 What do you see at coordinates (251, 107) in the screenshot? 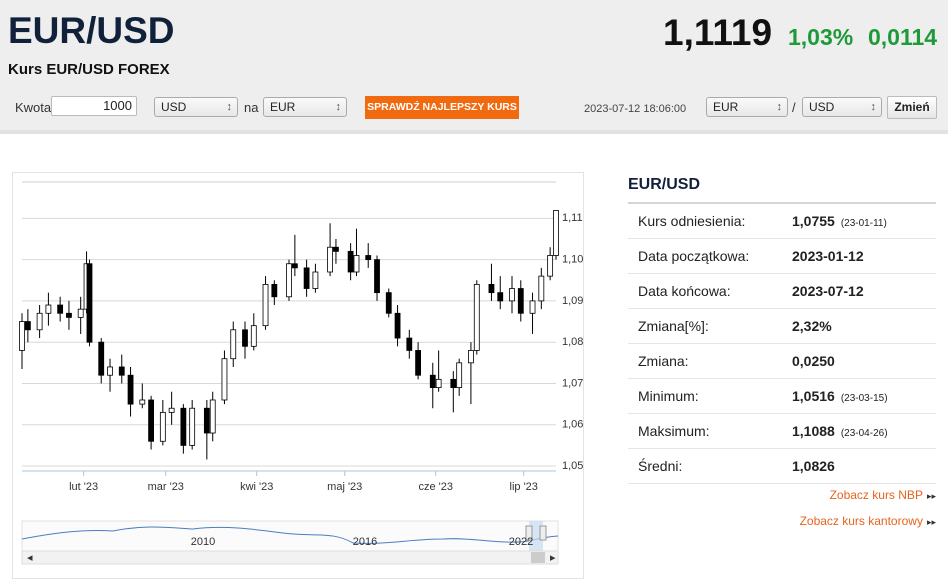
I see `to-label: na` at bounding box center [251, 107].